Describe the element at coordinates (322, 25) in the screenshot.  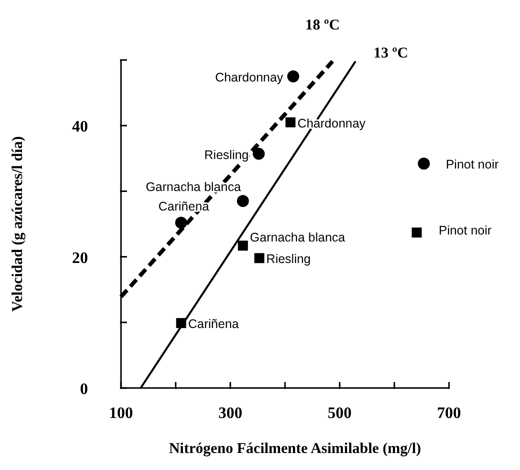
I see `series-label: 18 ºC` at that location.